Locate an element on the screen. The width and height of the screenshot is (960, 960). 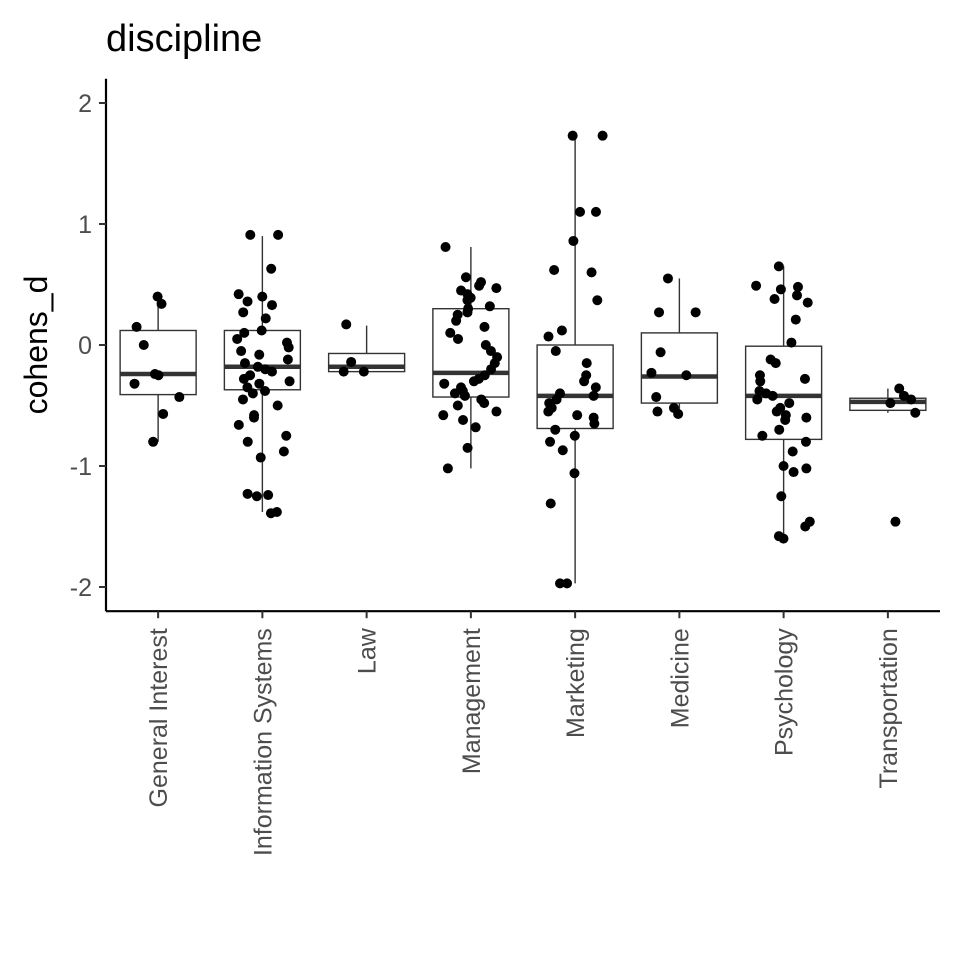
y-tick-label: 1 is located at coordinates (85, 225).